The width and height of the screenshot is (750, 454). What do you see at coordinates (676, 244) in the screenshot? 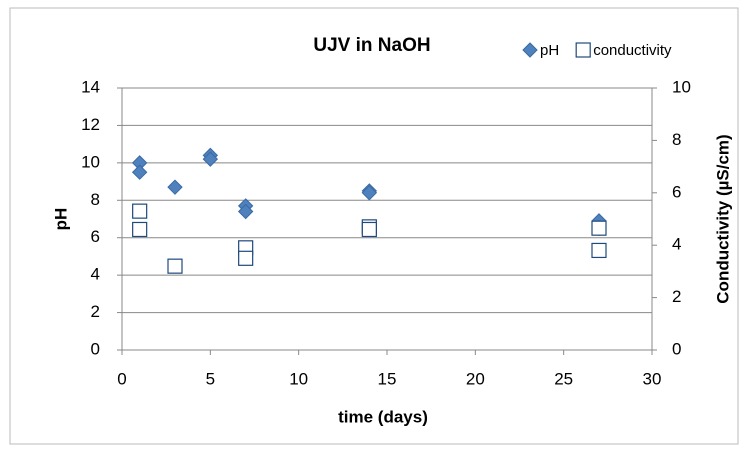
I see `y2-tick-label: 4` at bounding box center [676, 244].